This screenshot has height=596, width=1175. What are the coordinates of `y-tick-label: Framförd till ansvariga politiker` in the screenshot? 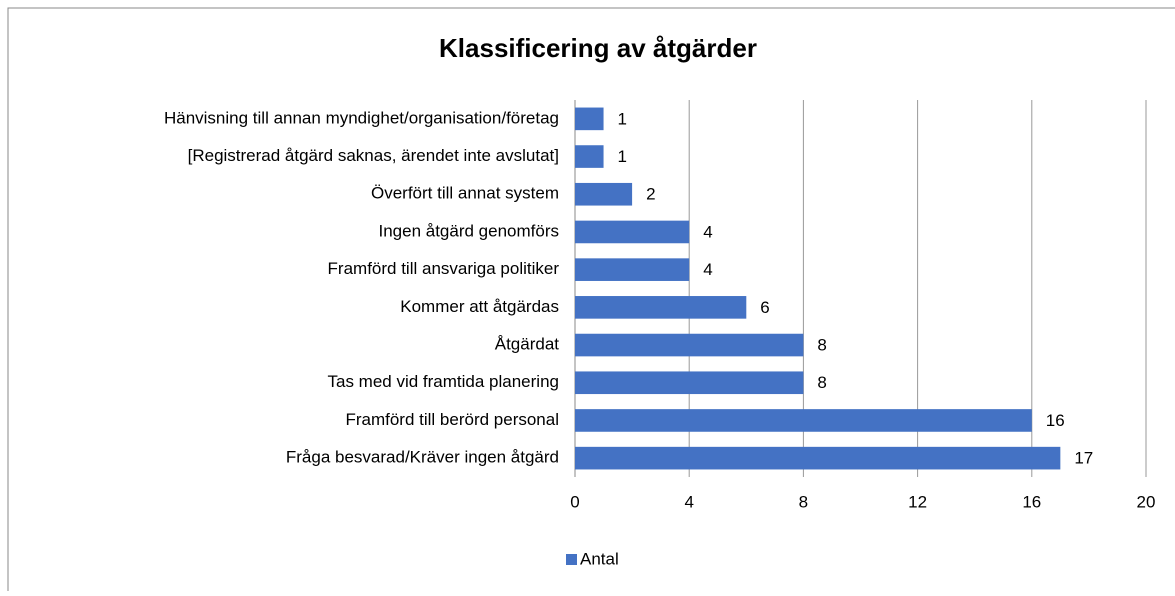 It's located at (444, 268).